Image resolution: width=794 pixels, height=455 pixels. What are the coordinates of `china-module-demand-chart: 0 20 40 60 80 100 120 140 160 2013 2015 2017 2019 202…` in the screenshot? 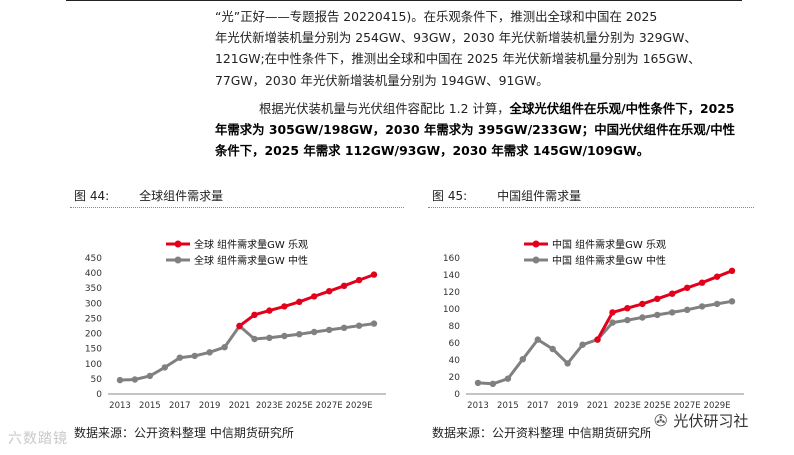 It's located at (593, 324).